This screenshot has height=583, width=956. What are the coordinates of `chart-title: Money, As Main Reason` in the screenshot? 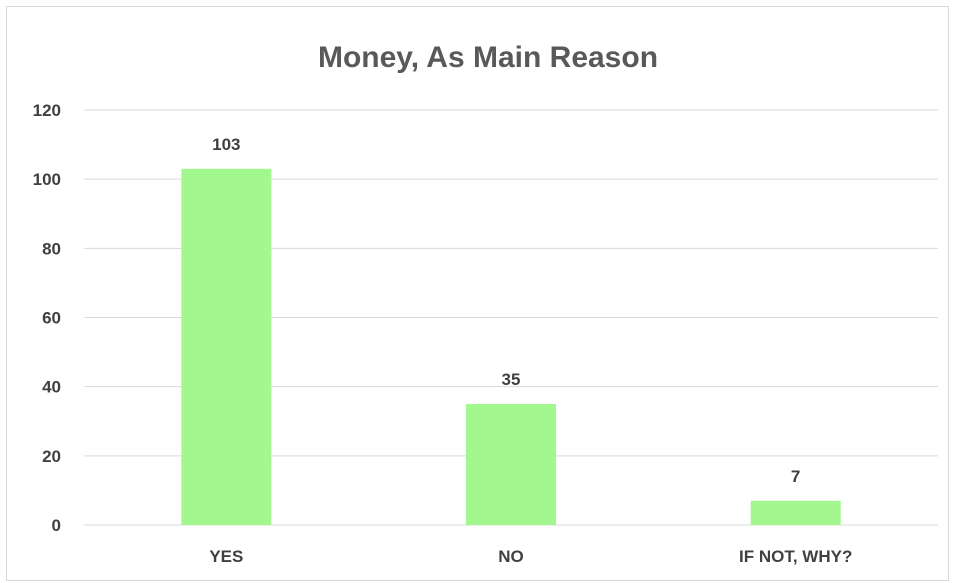 It's located at (488, 57).